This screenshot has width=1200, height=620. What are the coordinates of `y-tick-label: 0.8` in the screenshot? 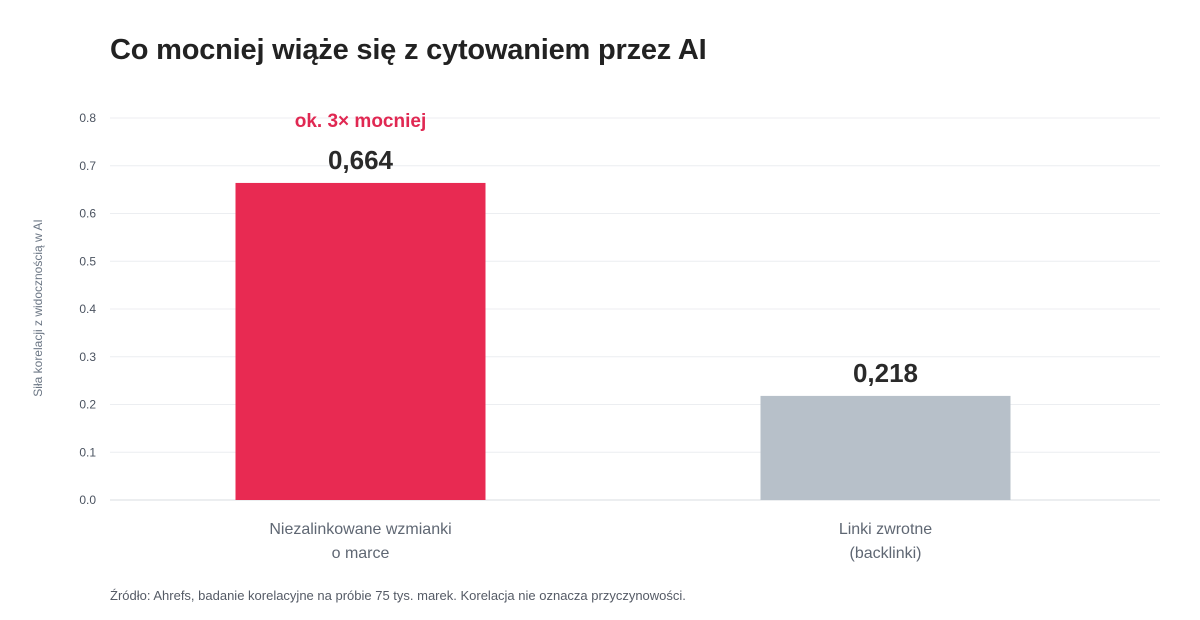 It's located at (87, 118).